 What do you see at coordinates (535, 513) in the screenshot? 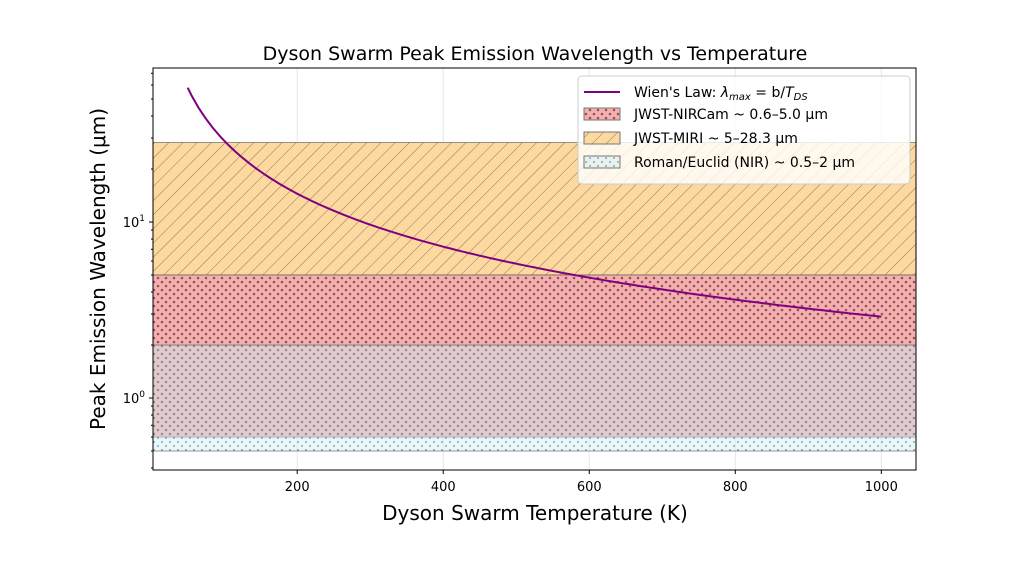
I see `x-axis-label: Dyson Swarm Temperature (K)` at bounding box center [535, 513].